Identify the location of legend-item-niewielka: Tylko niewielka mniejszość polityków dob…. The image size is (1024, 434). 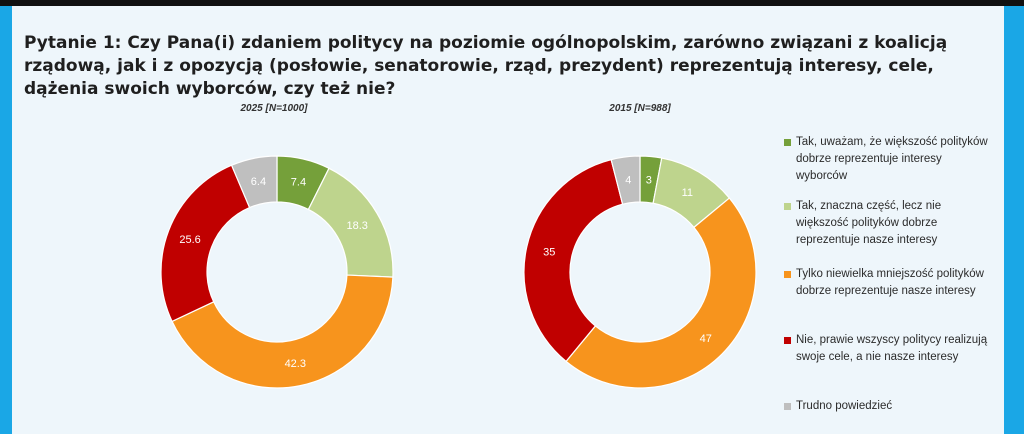
(889, 283).